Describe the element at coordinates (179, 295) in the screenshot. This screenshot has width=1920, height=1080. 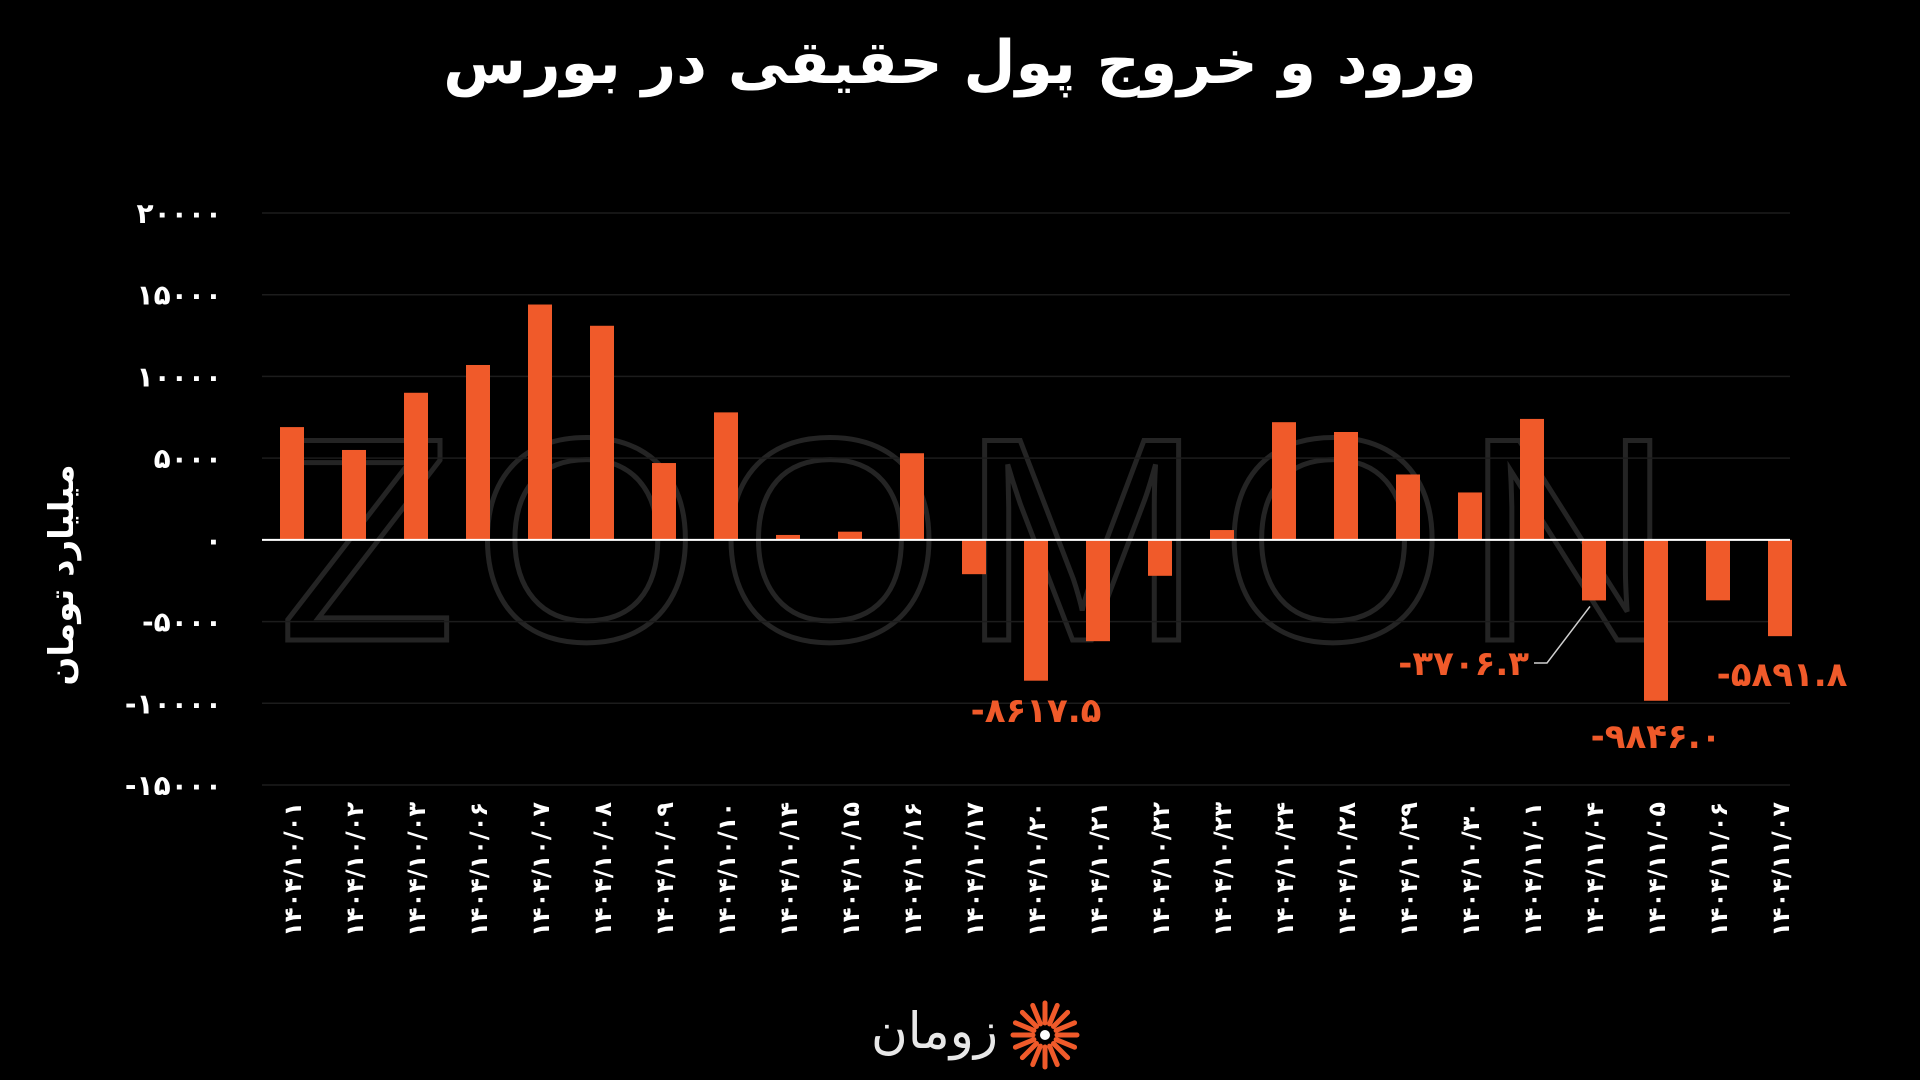
I see `y-tick-label: ۱۵۰۰۰` at that location.